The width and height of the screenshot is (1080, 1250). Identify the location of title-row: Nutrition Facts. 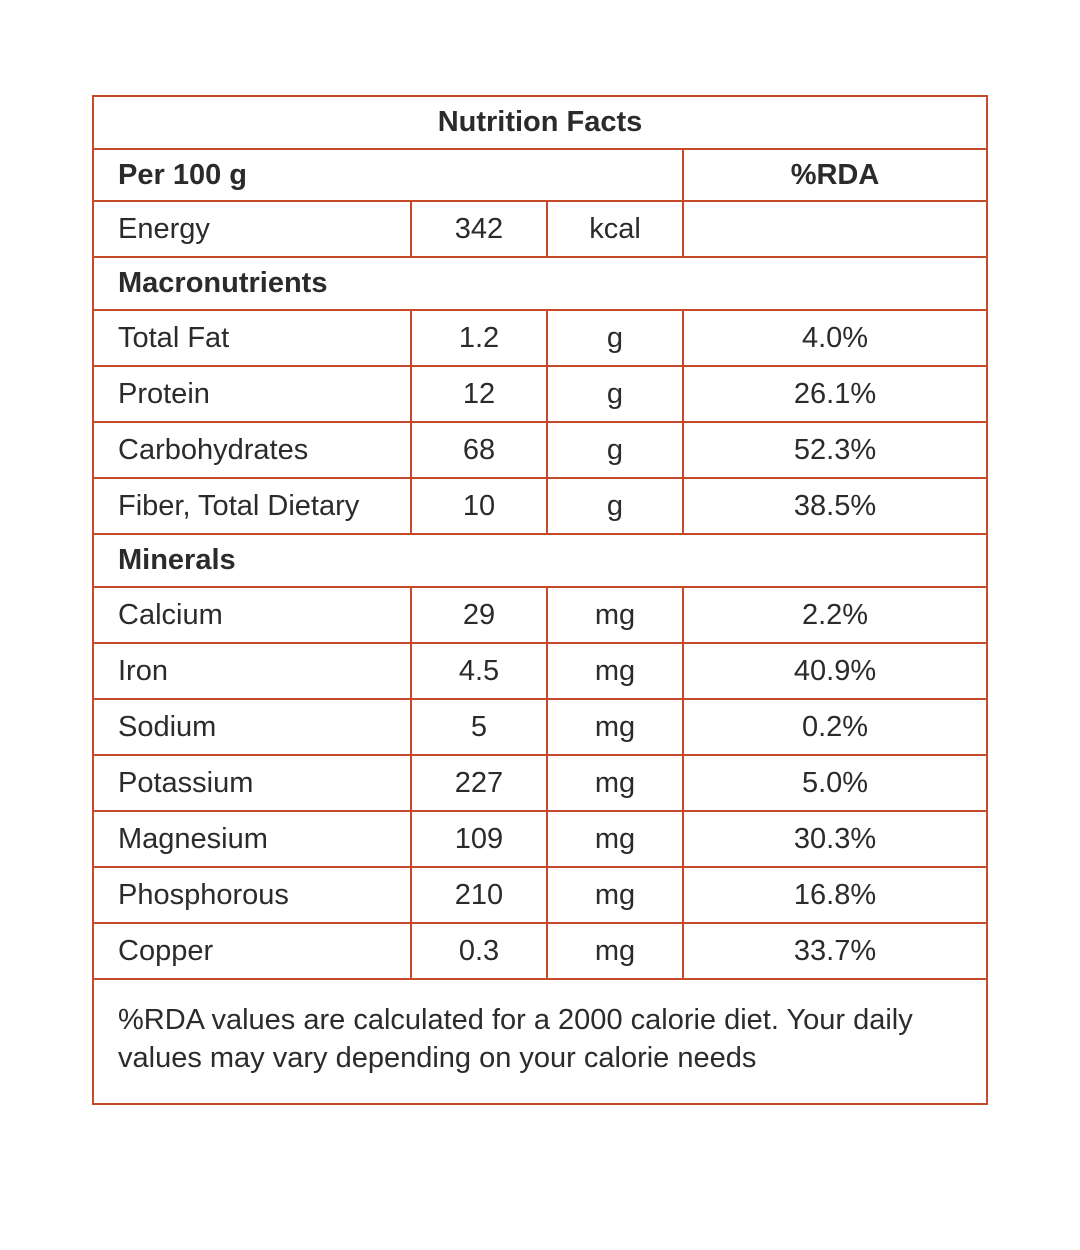
(540, 122).